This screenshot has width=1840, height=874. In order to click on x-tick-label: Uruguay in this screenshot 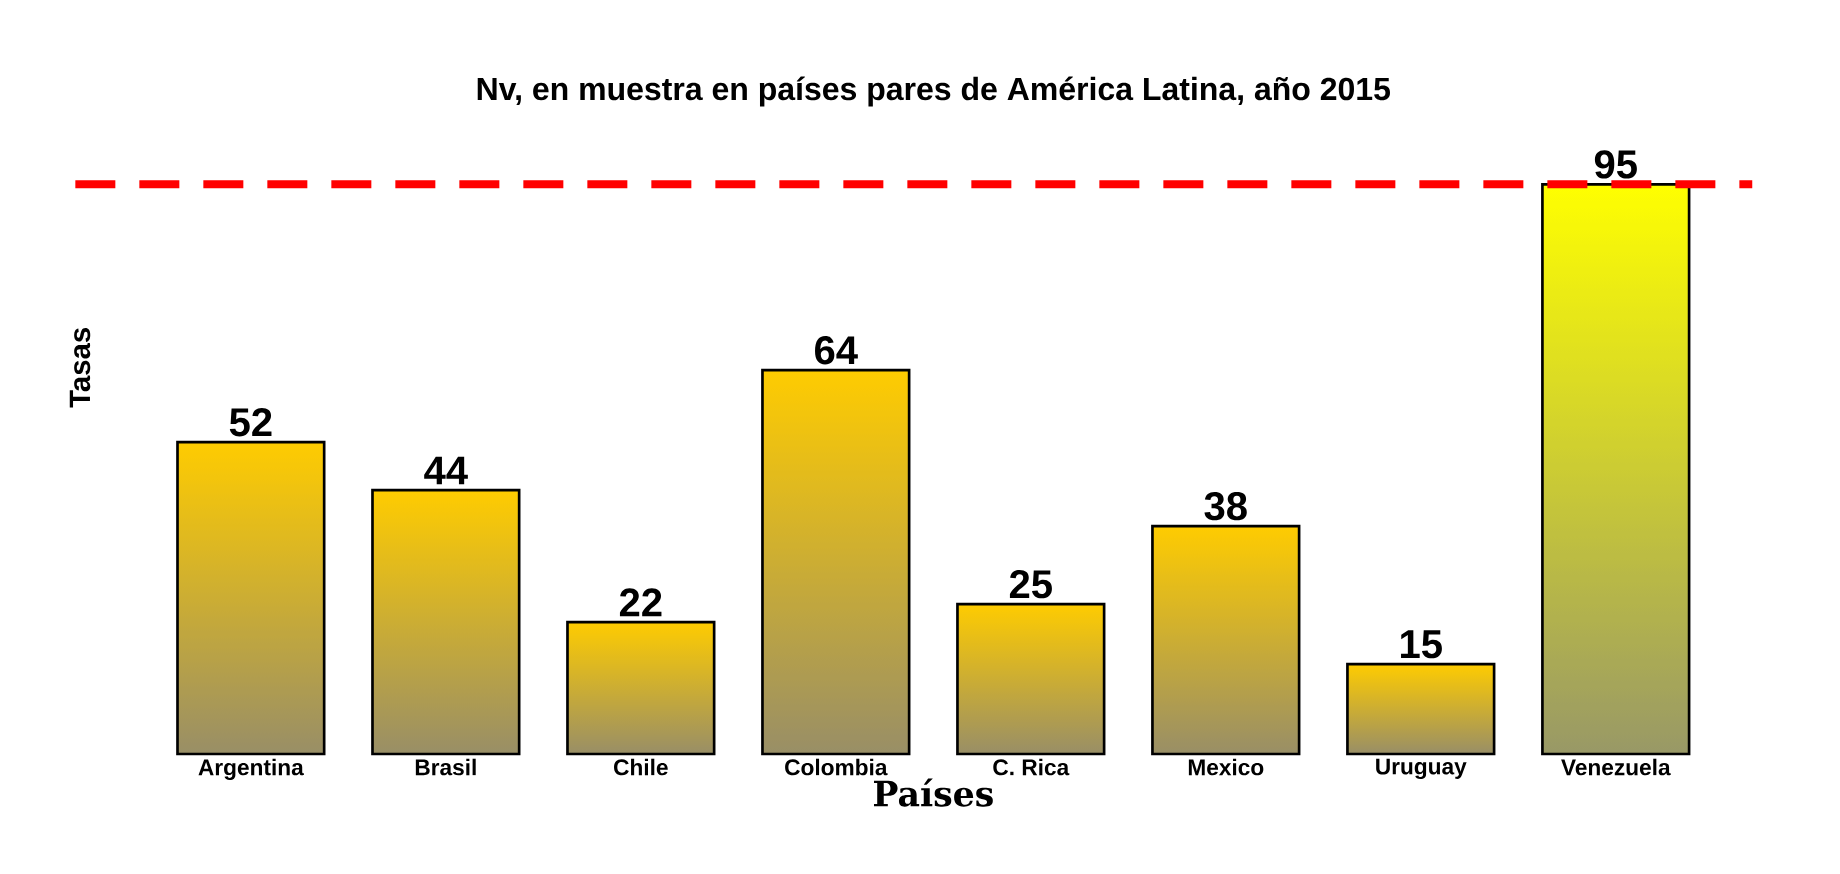, I will do `click(1421, 769)`.